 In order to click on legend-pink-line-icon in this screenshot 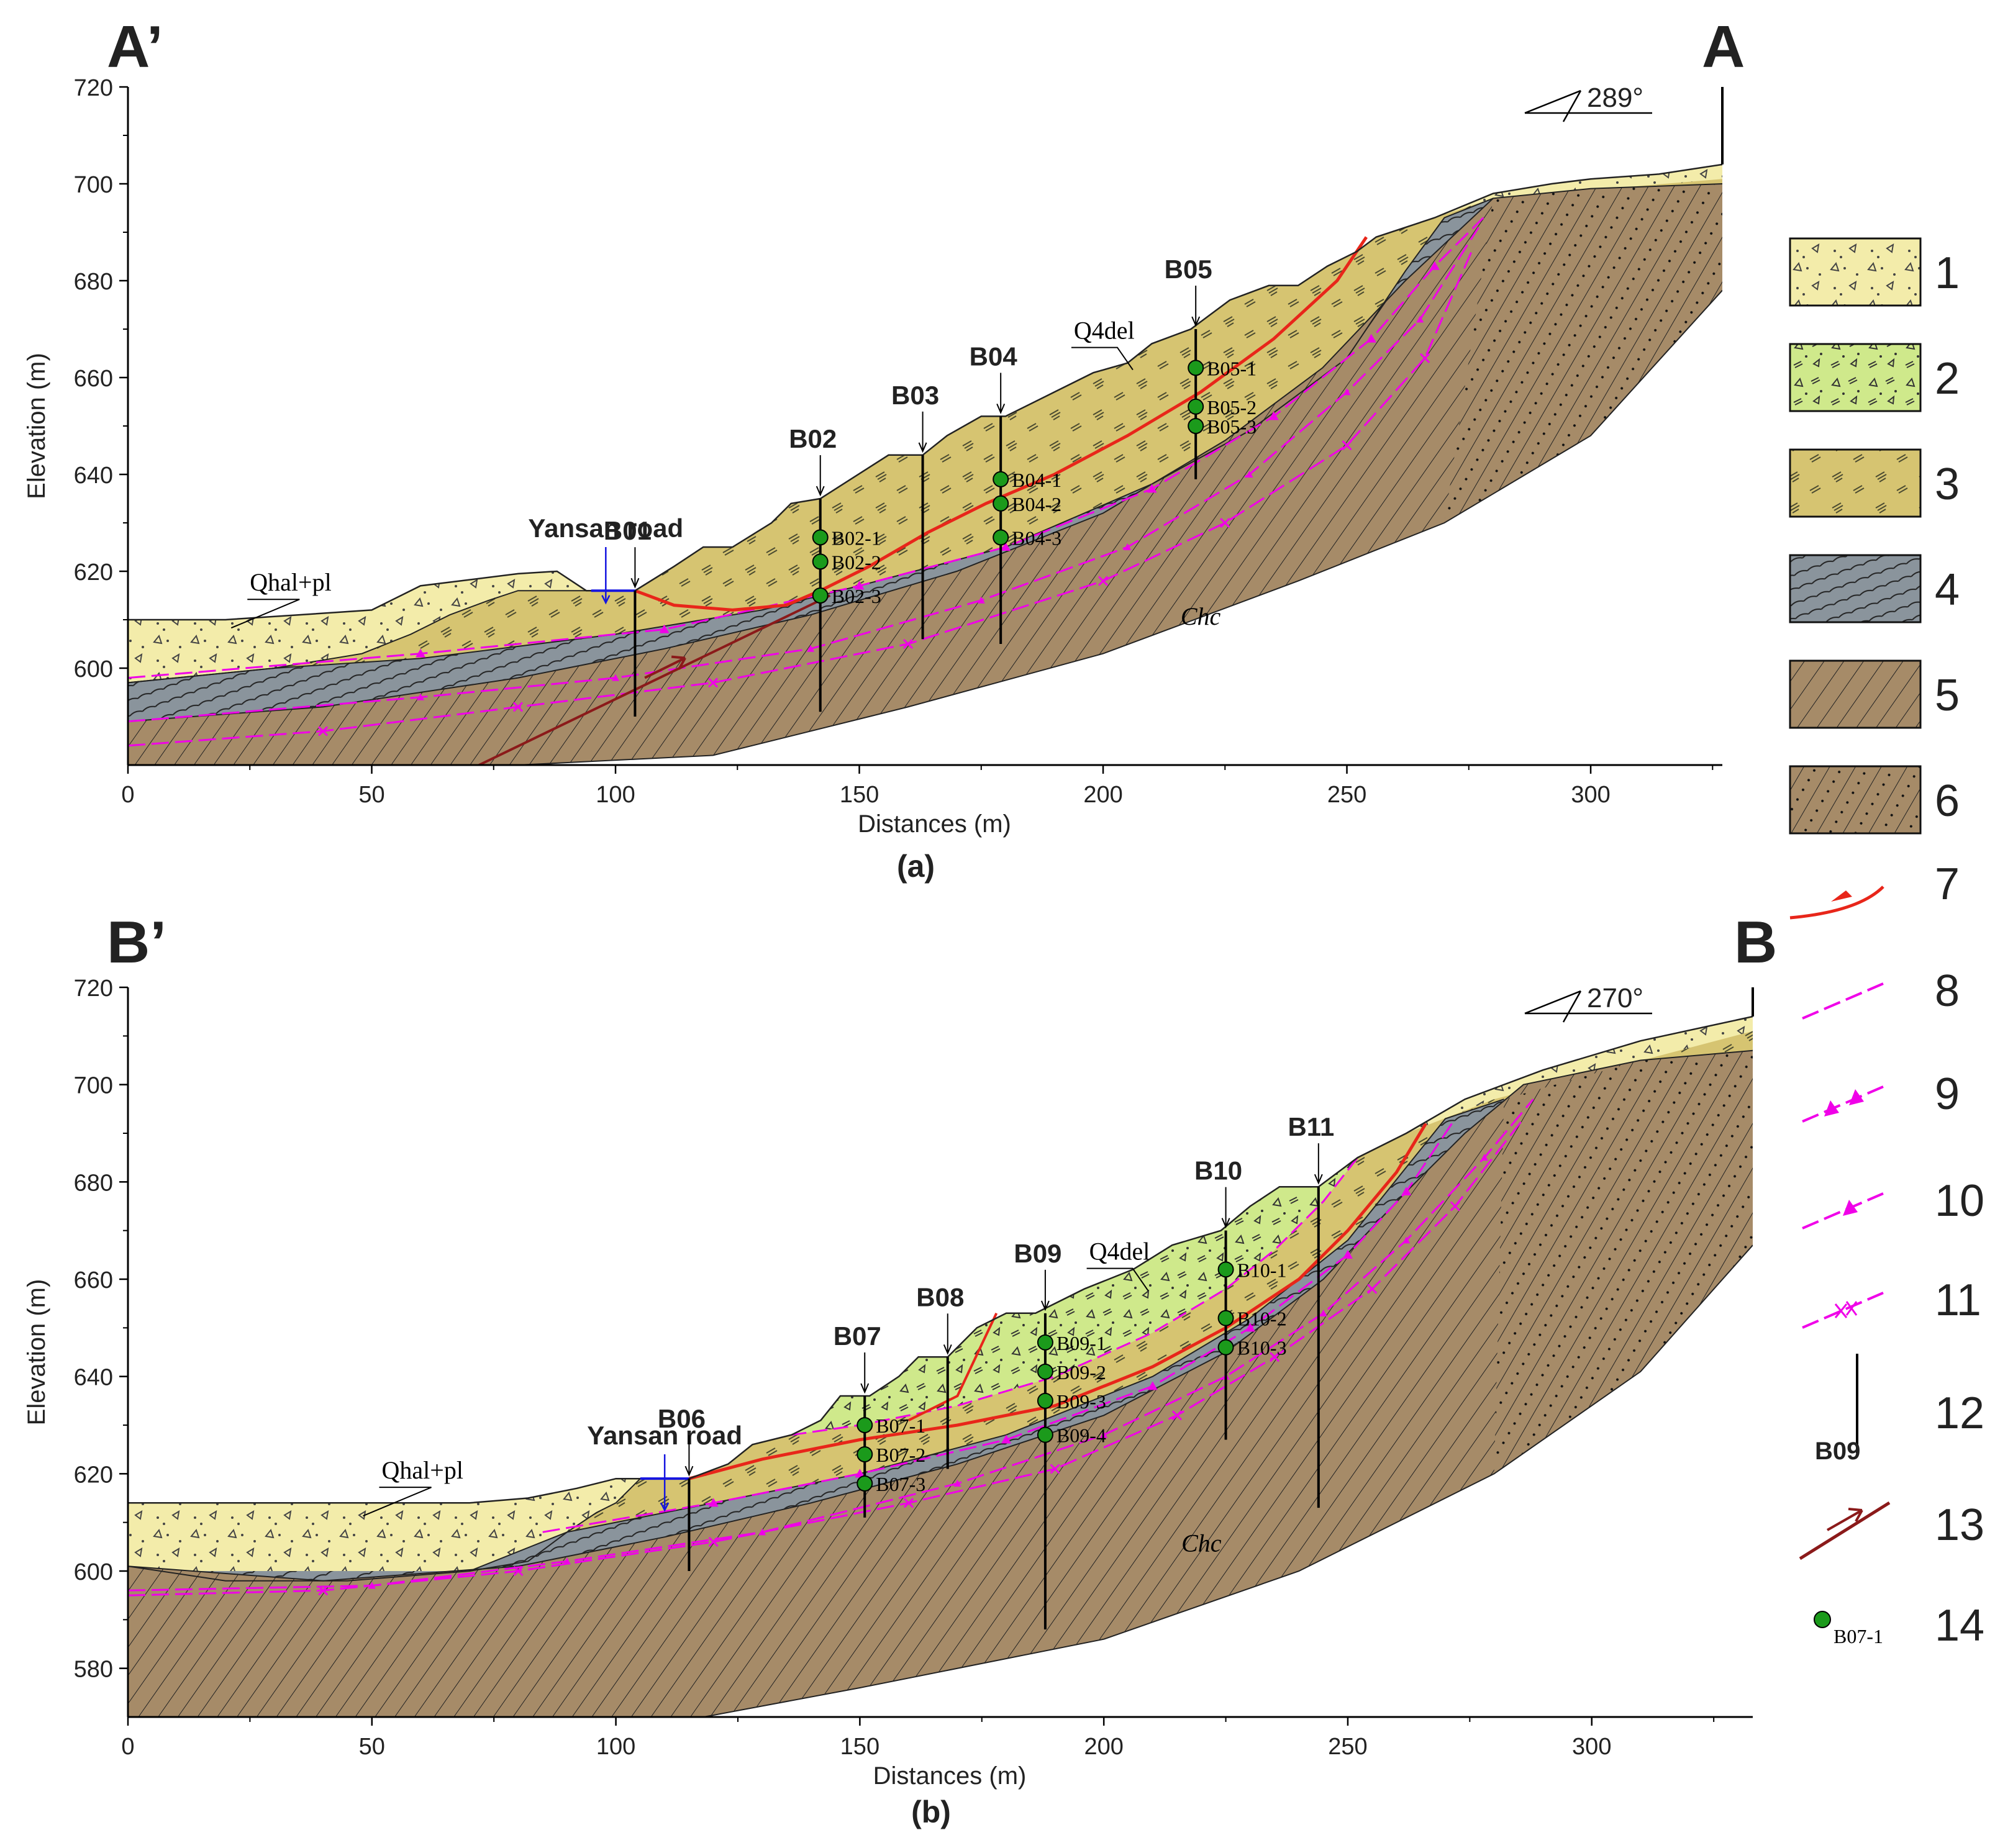, I will do `click(1843, 1001)`.